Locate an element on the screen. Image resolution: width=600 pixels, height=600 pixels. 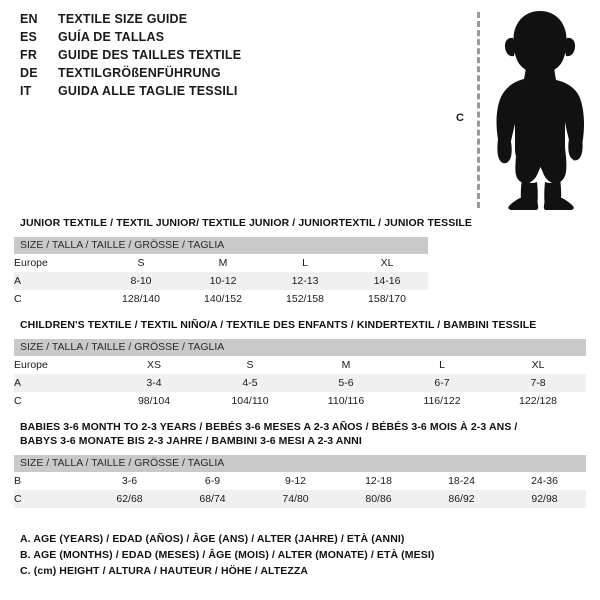
table-cell: 9-12 is located at coordinates (295, 481).